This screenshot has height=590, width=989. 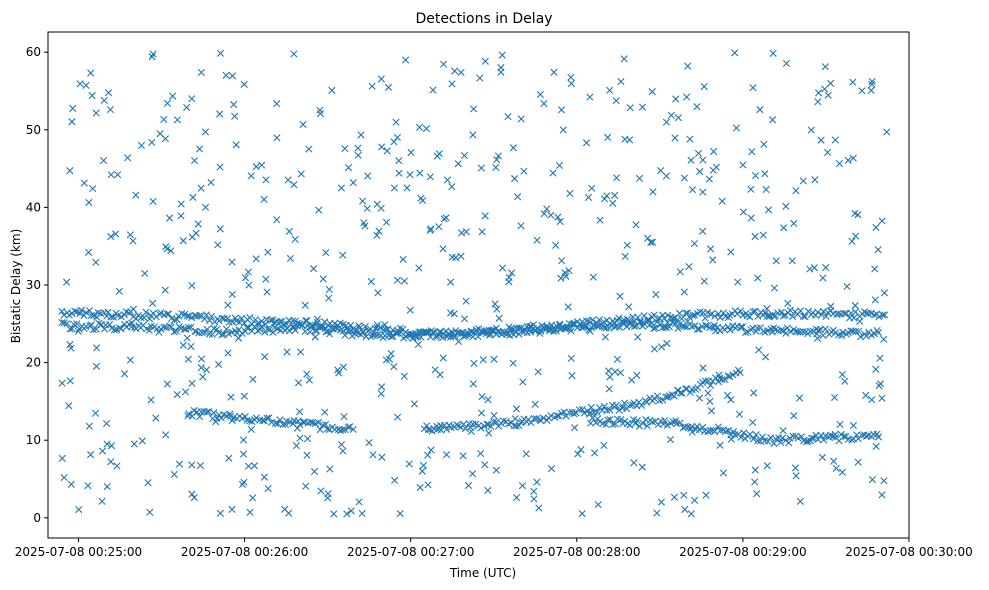 I want to click on x-tick-label: 2025-07-08 00:30:00, so click(x=908, y=552).